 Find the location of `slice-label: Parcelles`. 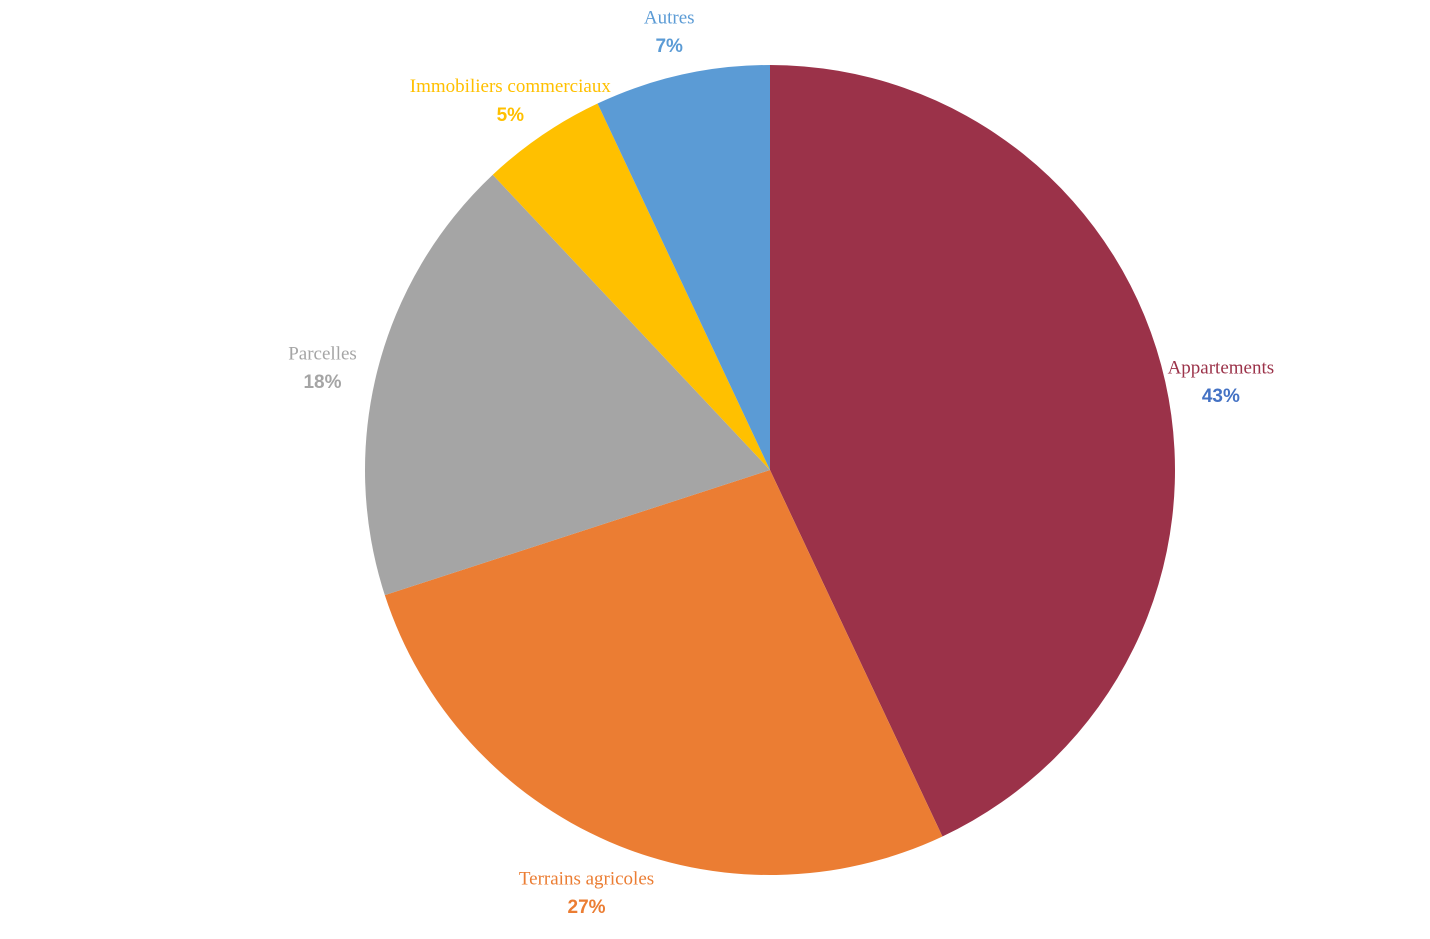

slice-label: Parcelles is located at coordinates (322, 353).